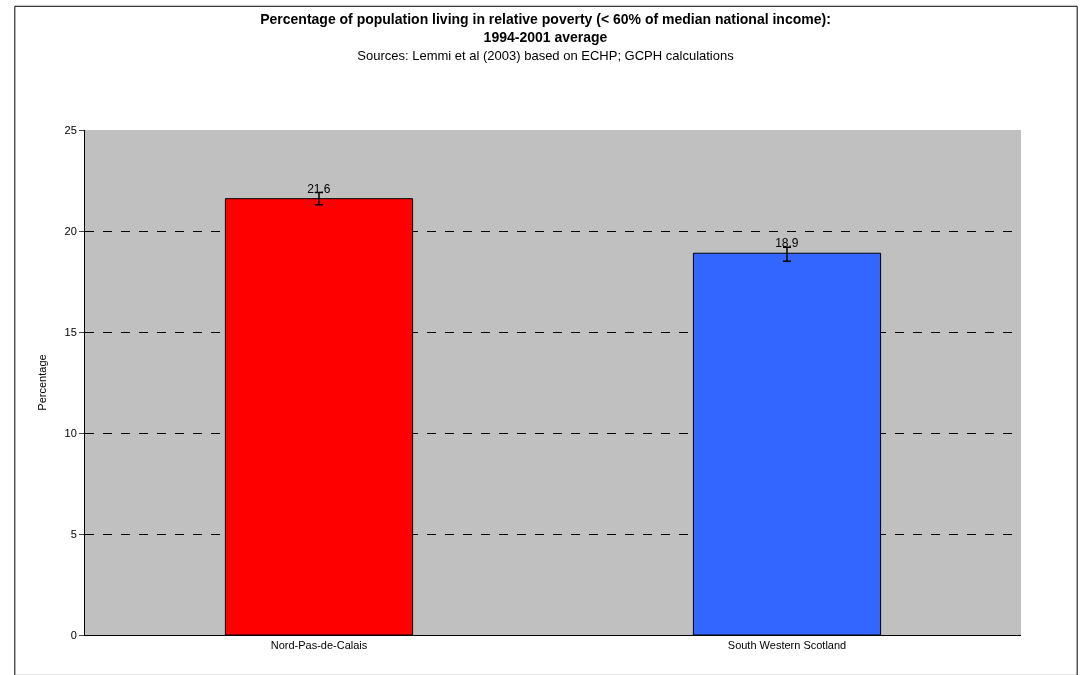 The height and width of the screenshot is (675, 1091). I want to click on data-label: 18.9, so click(787, 243).